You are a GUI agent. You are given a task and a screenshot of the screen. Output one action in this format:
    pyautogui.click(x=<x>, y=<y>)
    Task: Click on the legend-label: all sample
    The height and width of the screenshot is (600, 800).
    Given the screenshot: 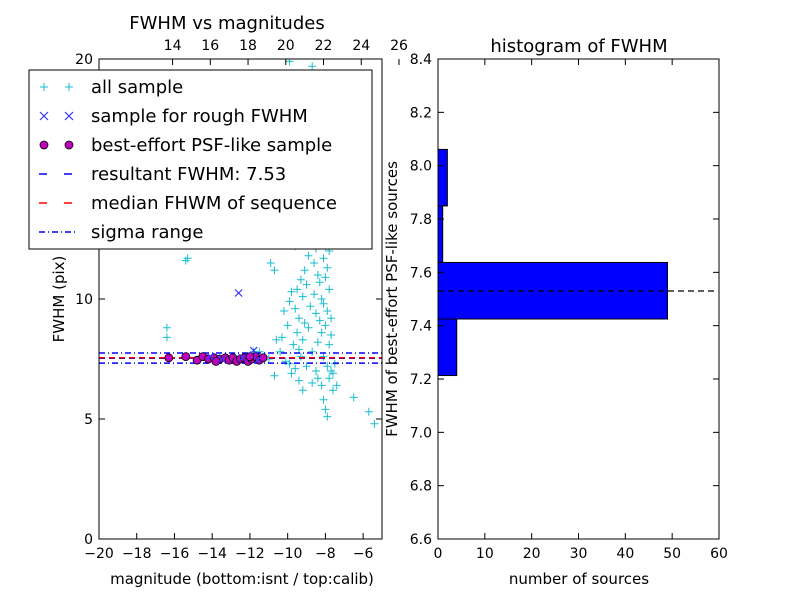 What is the action you would take?
    pyautogui.click(x=137, y=87)
    